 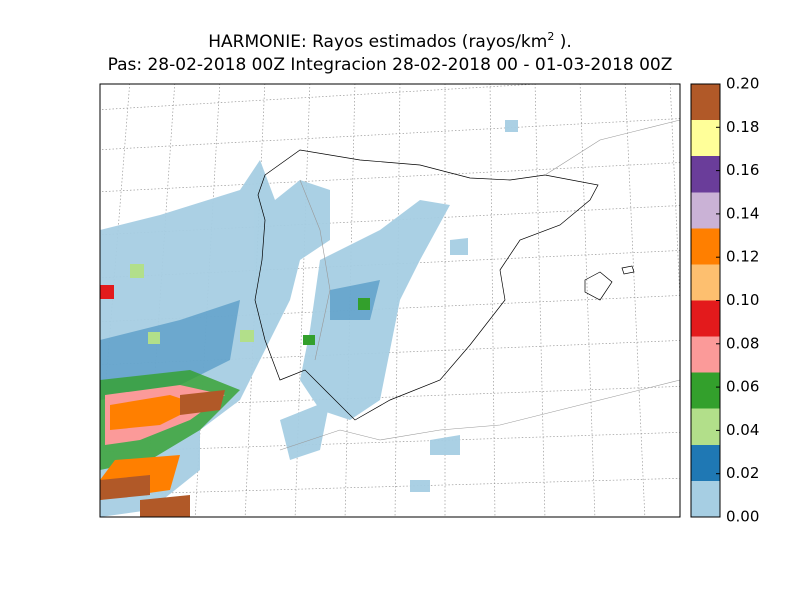 I want to click on colorbar-tick-label: 0.00, so click(x=742, y=517).